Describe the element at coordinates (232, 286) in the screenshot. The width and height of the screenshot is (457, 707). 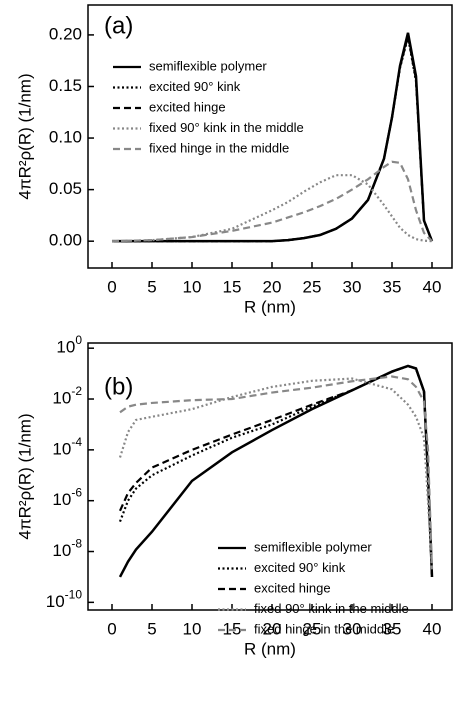
I see `x-tick-label: 15` at that location.